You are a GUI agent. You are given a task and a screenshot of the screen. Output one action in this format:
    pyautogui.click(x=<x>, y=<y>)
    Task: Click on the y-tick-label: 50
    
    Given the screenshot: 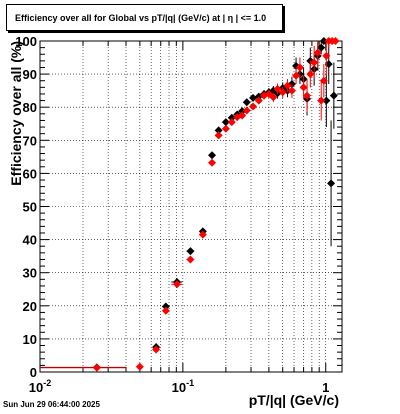 What is the action you would take?
    pyautogui.click(x=30, y=207)
    